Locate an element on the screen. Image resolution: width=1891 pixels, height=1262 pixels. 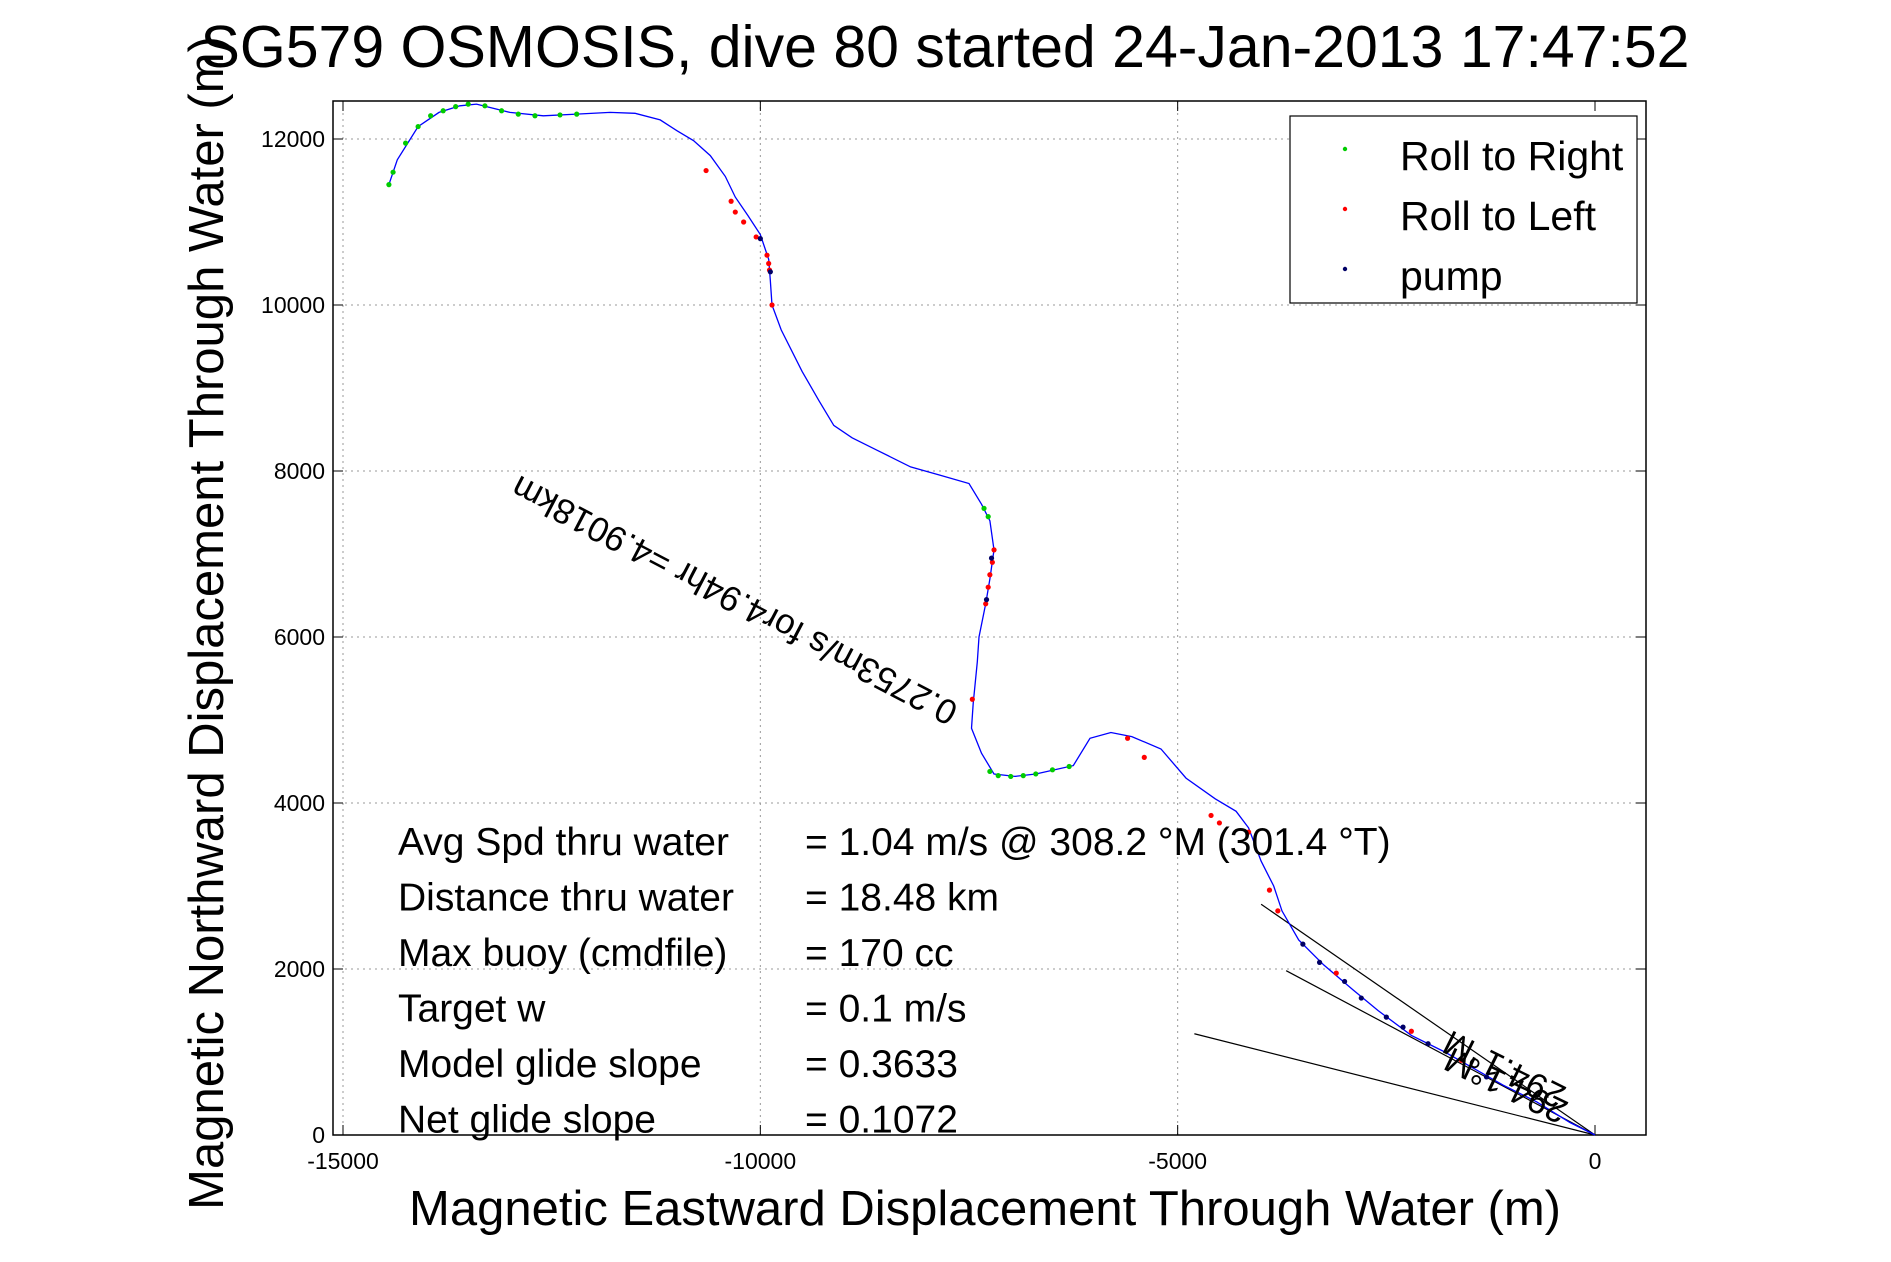
stat-value: = 1.04 m/s @ 308.2 °M (301.4 °T) is located at coordinates (1098, 842).